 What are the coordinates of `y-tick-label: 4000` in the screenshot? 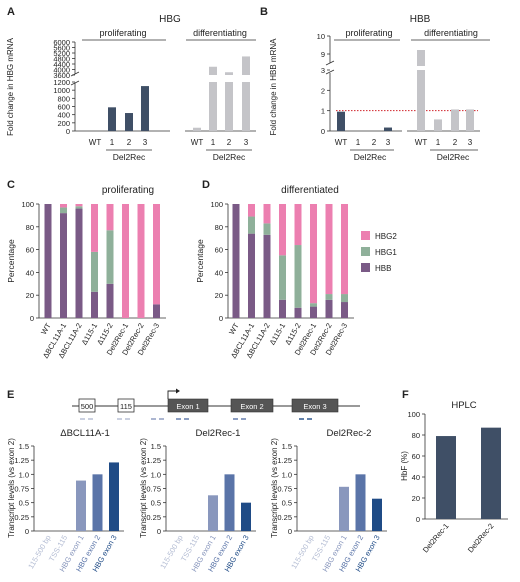 It's located at (61, 70).